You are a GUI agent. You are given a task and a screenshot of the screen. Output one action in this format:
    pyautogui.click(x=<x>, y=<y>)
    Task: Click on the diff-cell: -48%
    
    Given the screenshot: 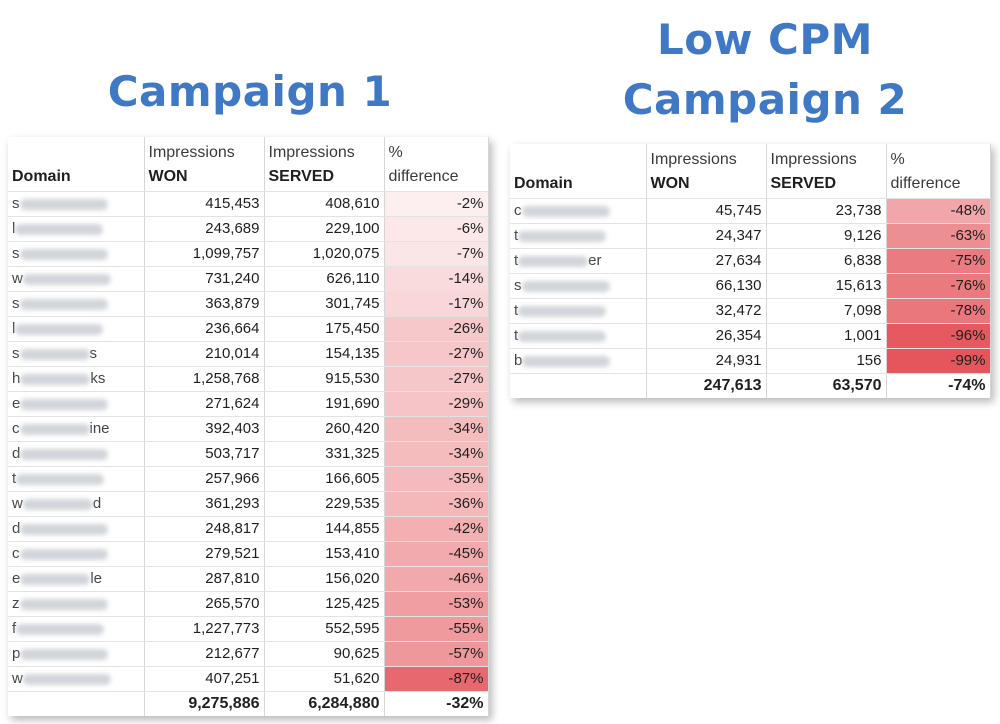 What is the action you would take?
    pyautogui.click(x=938, y=211)
    